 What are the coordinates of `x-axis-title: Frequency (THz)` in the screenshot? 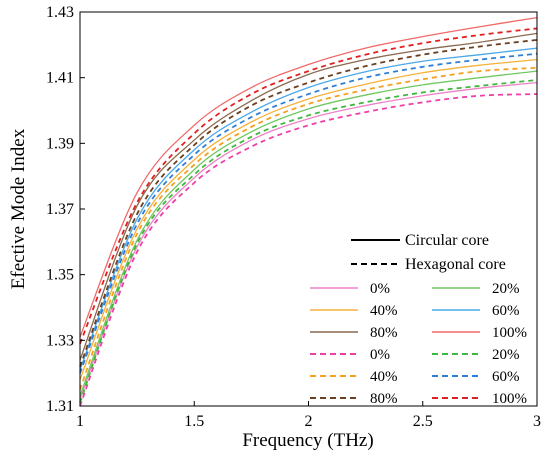 It's located at (307, 440).